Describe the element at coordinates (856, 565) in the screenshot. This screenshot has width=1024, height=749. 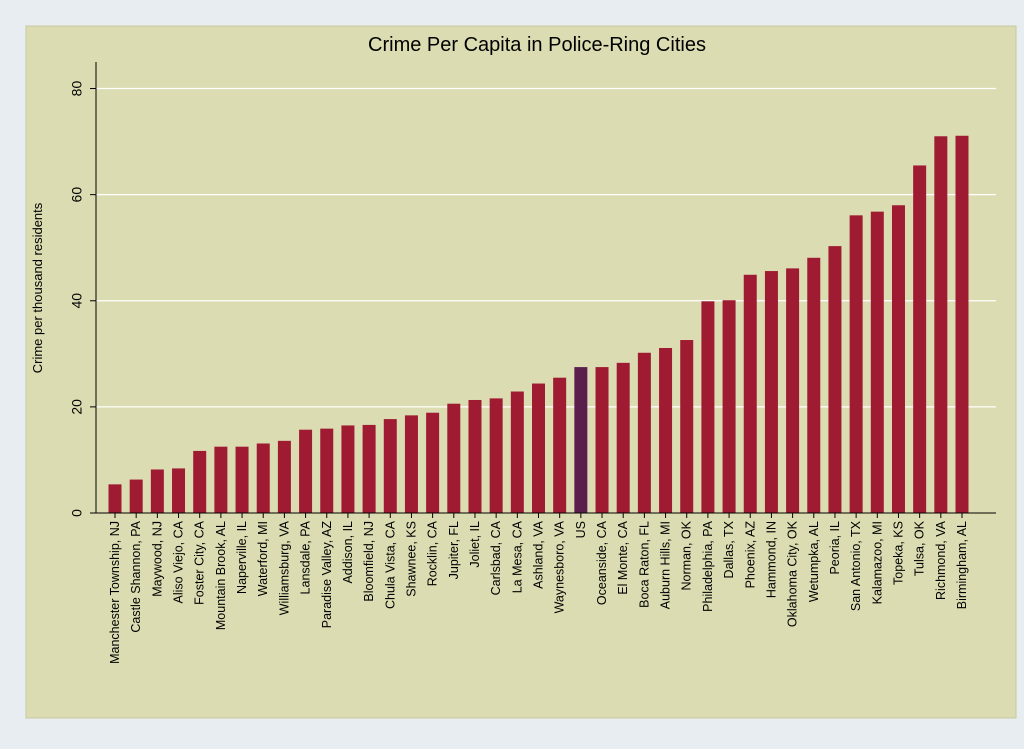
I see `x-tick-label: San Antonio, TX` at that location.